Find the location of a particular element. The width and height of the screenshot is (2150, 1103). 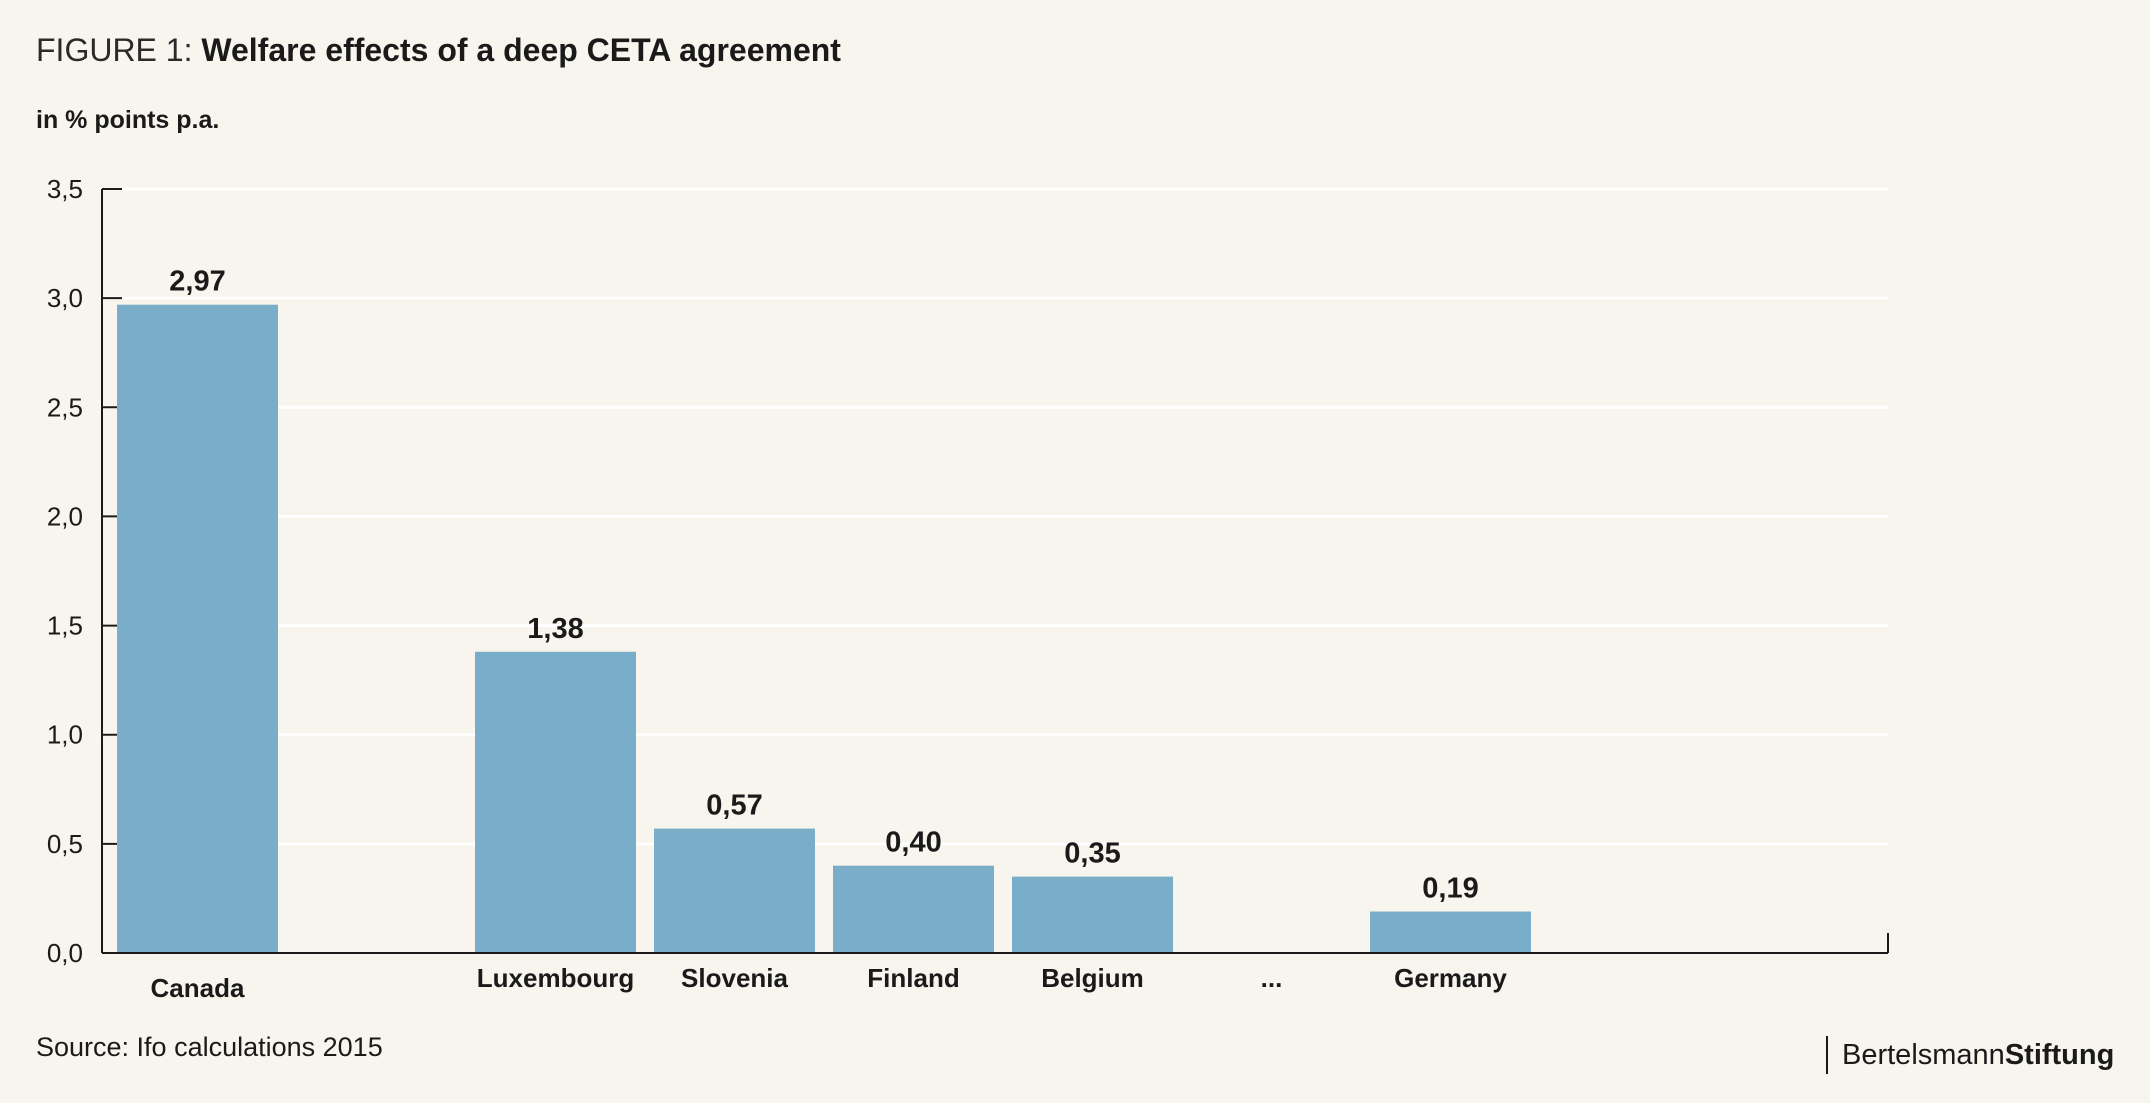

bar-value-label: 0,19 is located at coordinates (1450, 889).